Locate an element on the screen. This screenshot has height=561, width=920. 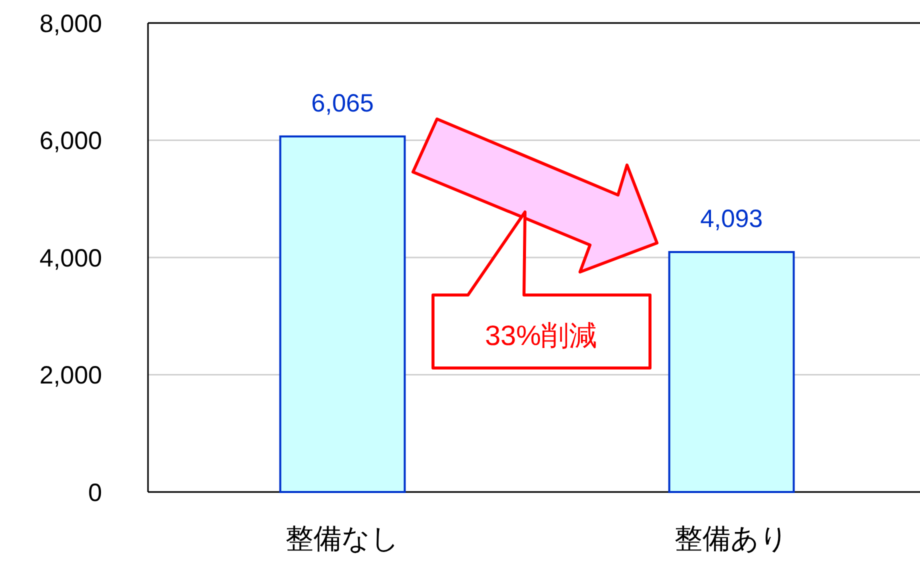
x-tick-label: 整備あり is located at coordinates (731, 538).